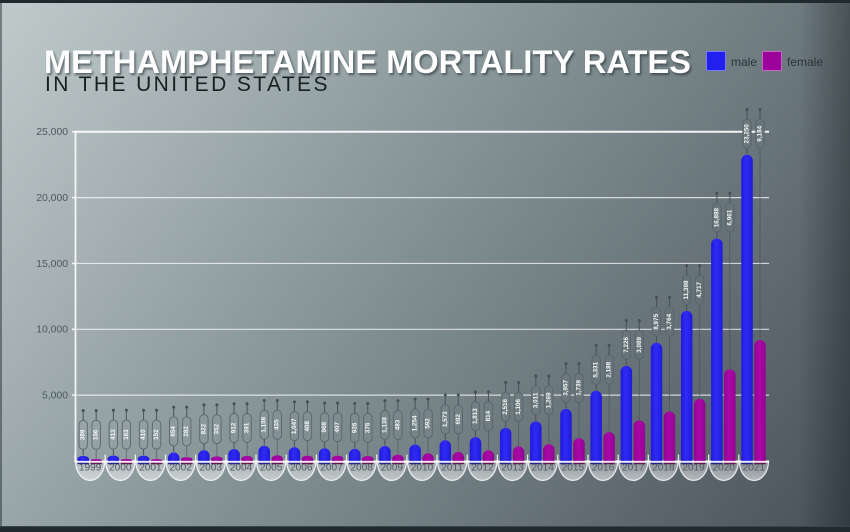 The image size is (850, 532). Describe the element at coordinates (452, 468) in the screenshot. I see `svg-text: 2011` at that location.